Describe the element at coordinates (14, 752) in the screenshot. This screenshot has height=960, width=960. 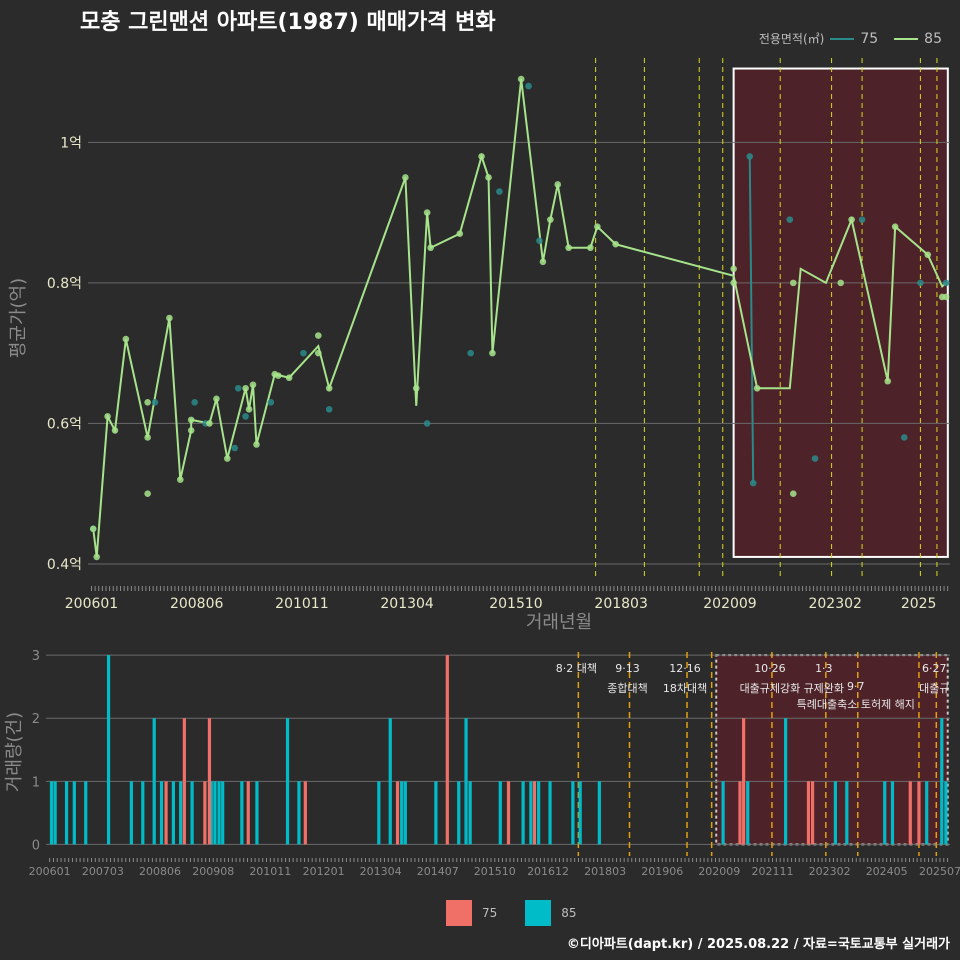
I see `y-axis-title-bottom: 거래량(건)` at that location.